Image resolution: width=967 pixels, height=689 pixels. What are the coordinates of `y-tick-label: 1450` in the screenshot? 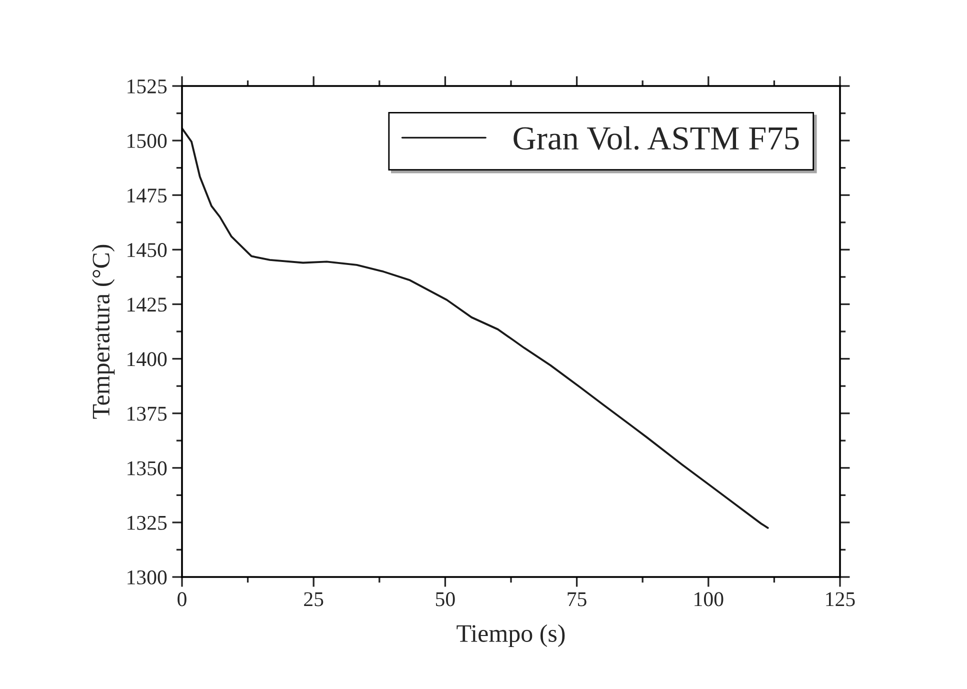 It's located at (147, 250).